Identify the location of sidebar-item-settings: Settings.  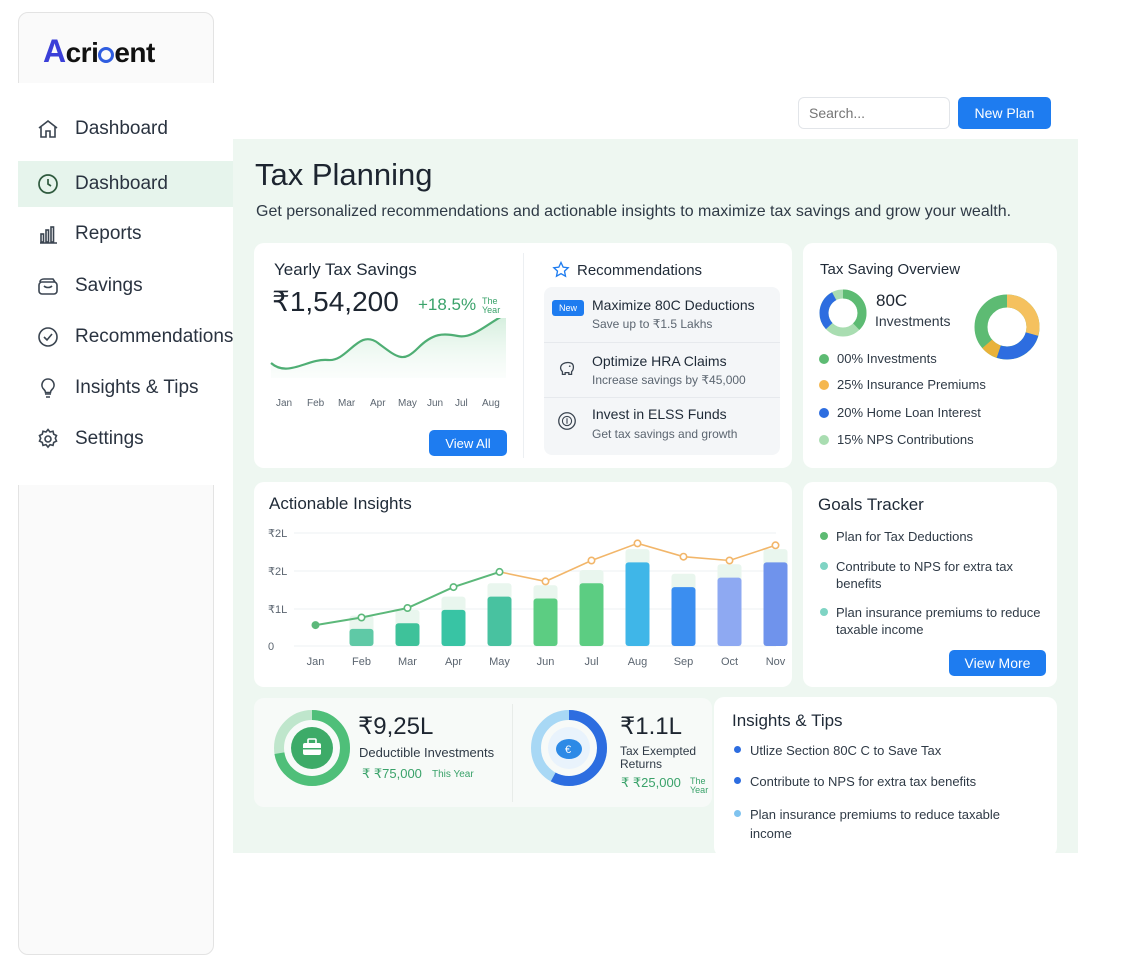
(126, 439).